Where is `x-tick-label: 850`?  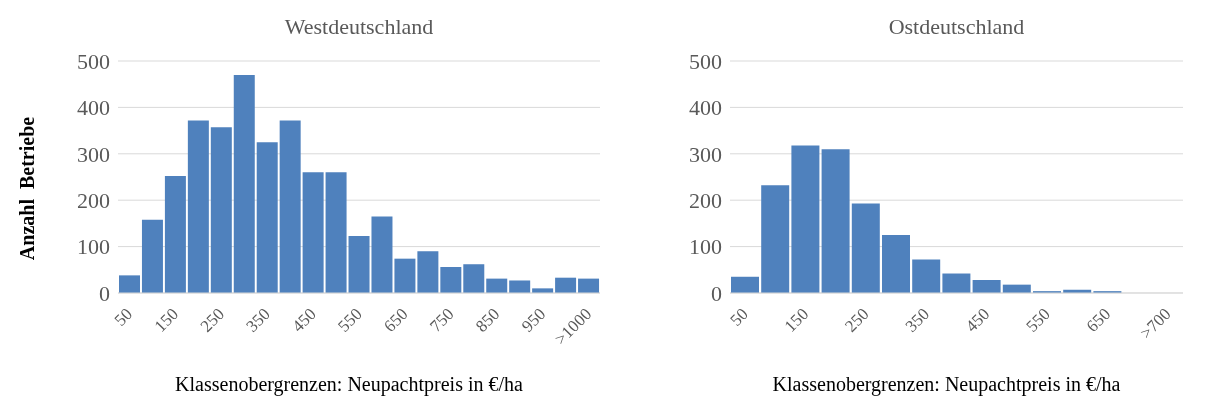
x-tick-label: 850 is located at coordinates (487, 320).